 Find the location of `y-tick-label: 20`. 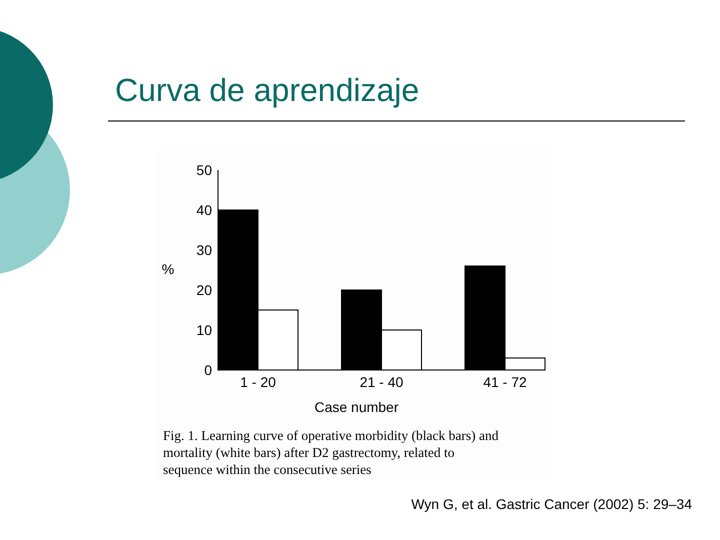

y-tick-label: 20 is located at coordinates (204, 290).